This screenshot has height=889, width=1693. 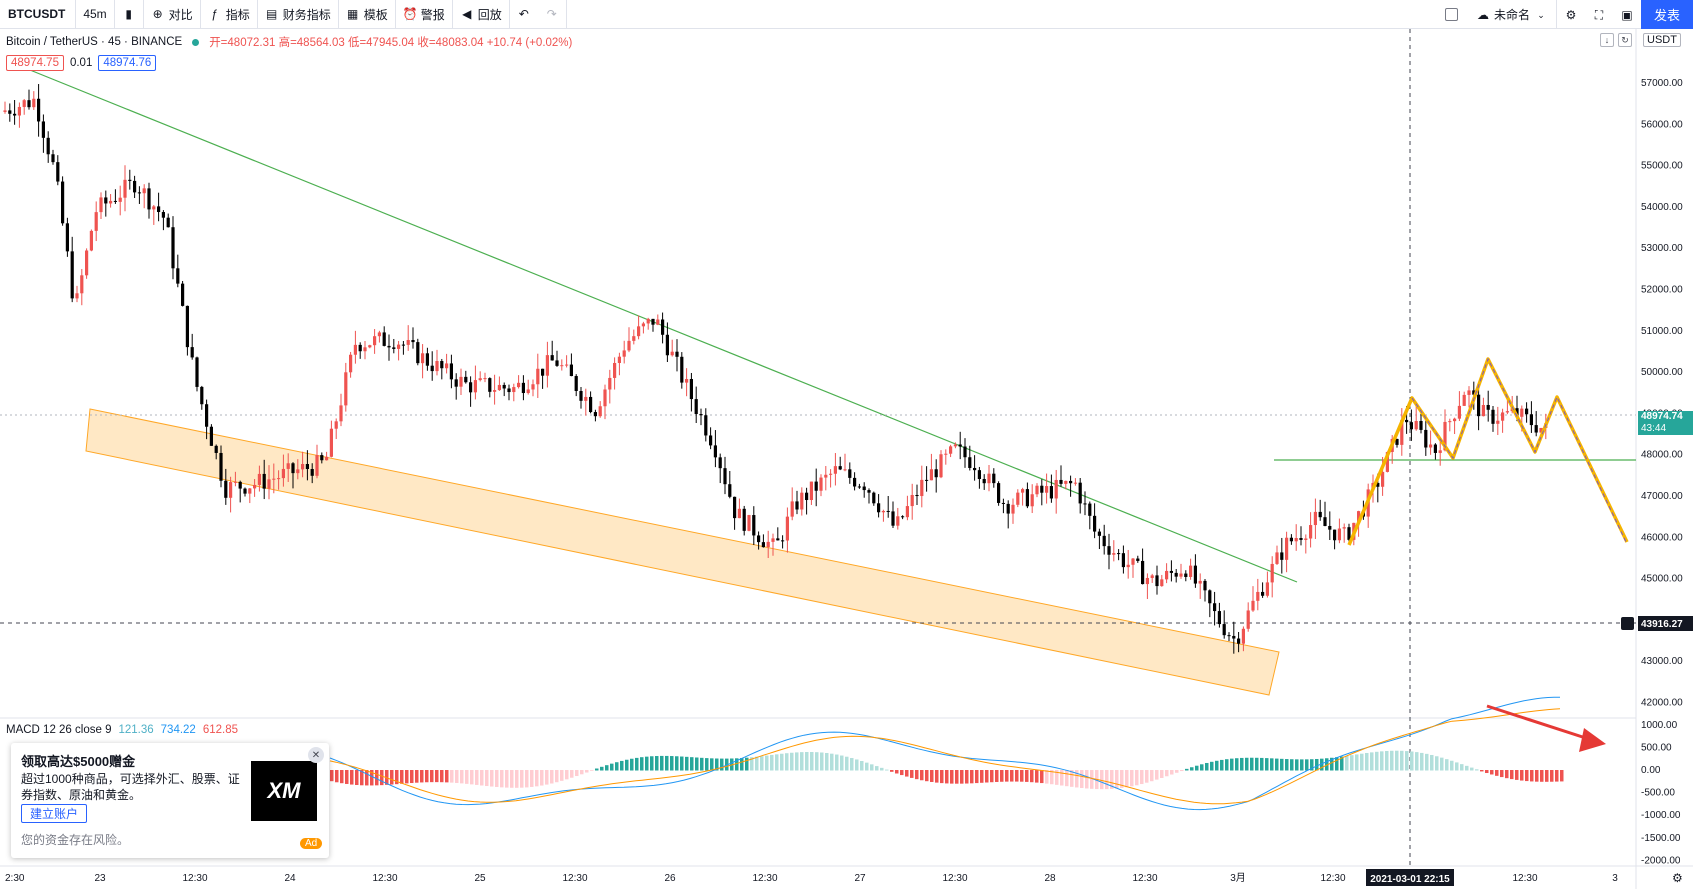 I want to click on symbol-search: BTCUSDT, so click(x=38, y=14).